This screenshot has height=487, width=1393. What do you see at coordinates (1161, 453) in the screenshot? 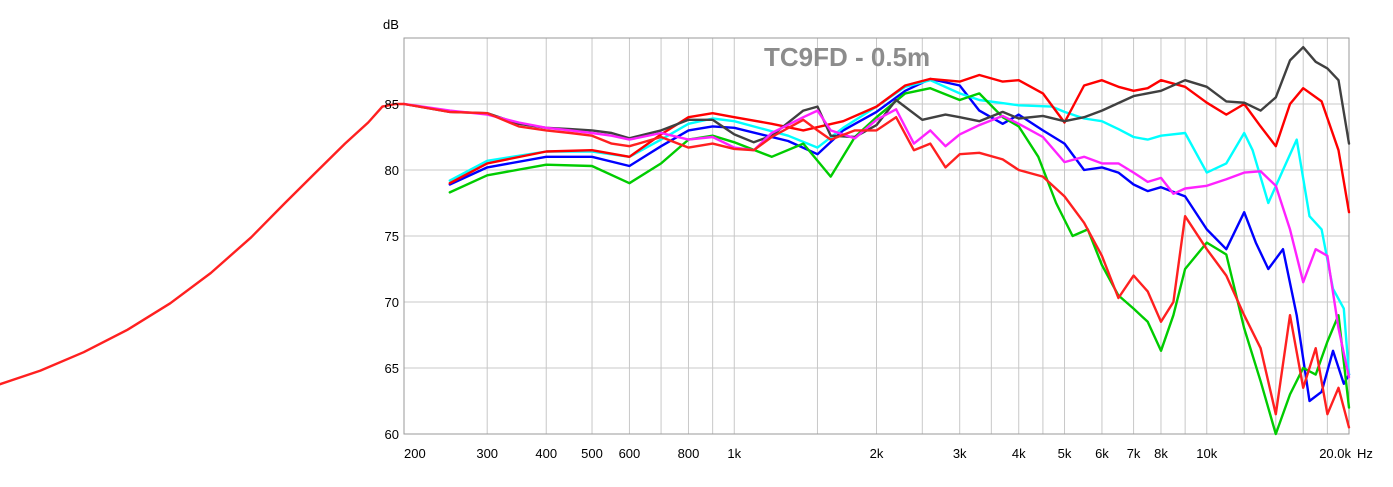
I see `x-tick-label: 8k` at bounding box center [1161, 453].